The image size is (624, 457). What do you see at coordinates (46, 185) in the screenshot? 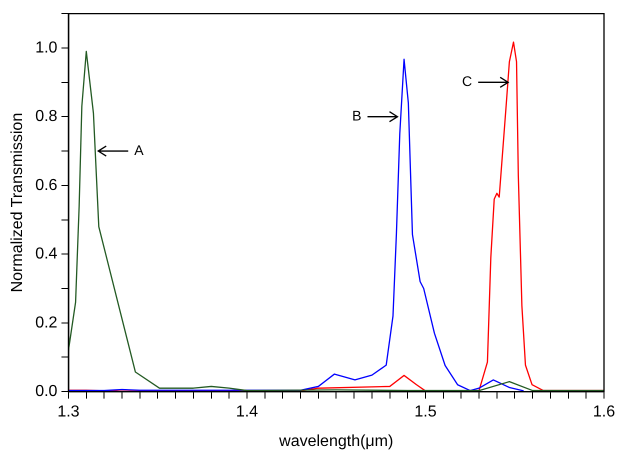
I see `y-tick-label: 0.6` at bounding box center [46, 185].